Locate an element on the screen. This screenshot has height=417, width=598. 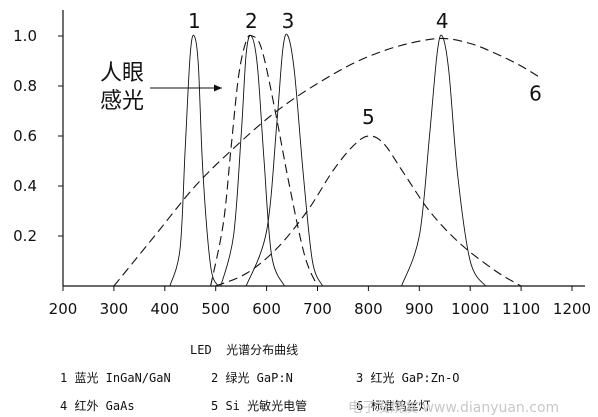
series-label: 1 is located at coordinates (194, 21).